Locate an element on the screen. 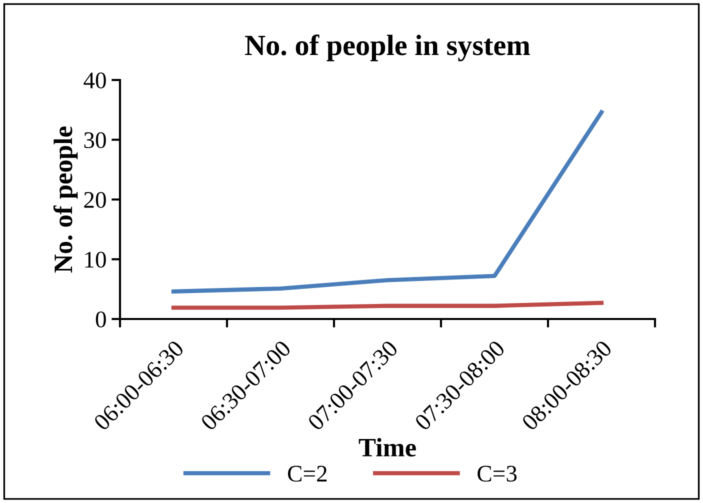 The height and width of the screenshot is (503, 703). y-tick-label: 0 is located at coordinates (101, 319).